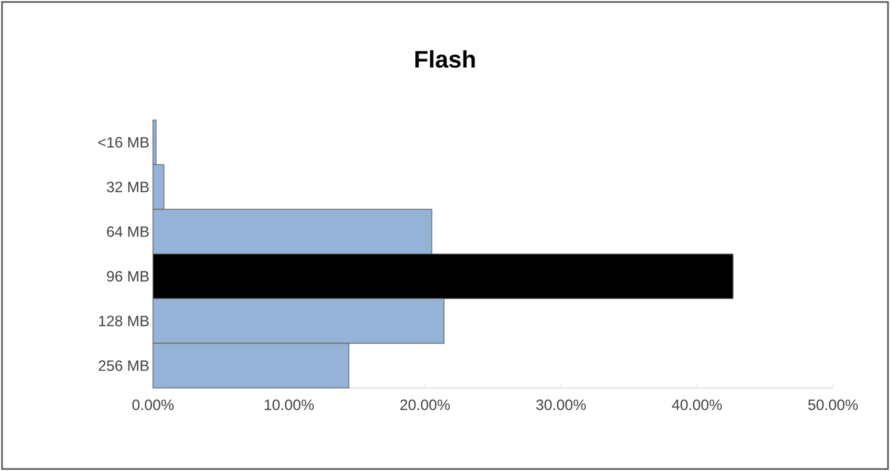  What do you see at coordinates (289, 405) in the screenshot?
I see `x-tick-label: 10.00%` at bounding box center [289, 405].